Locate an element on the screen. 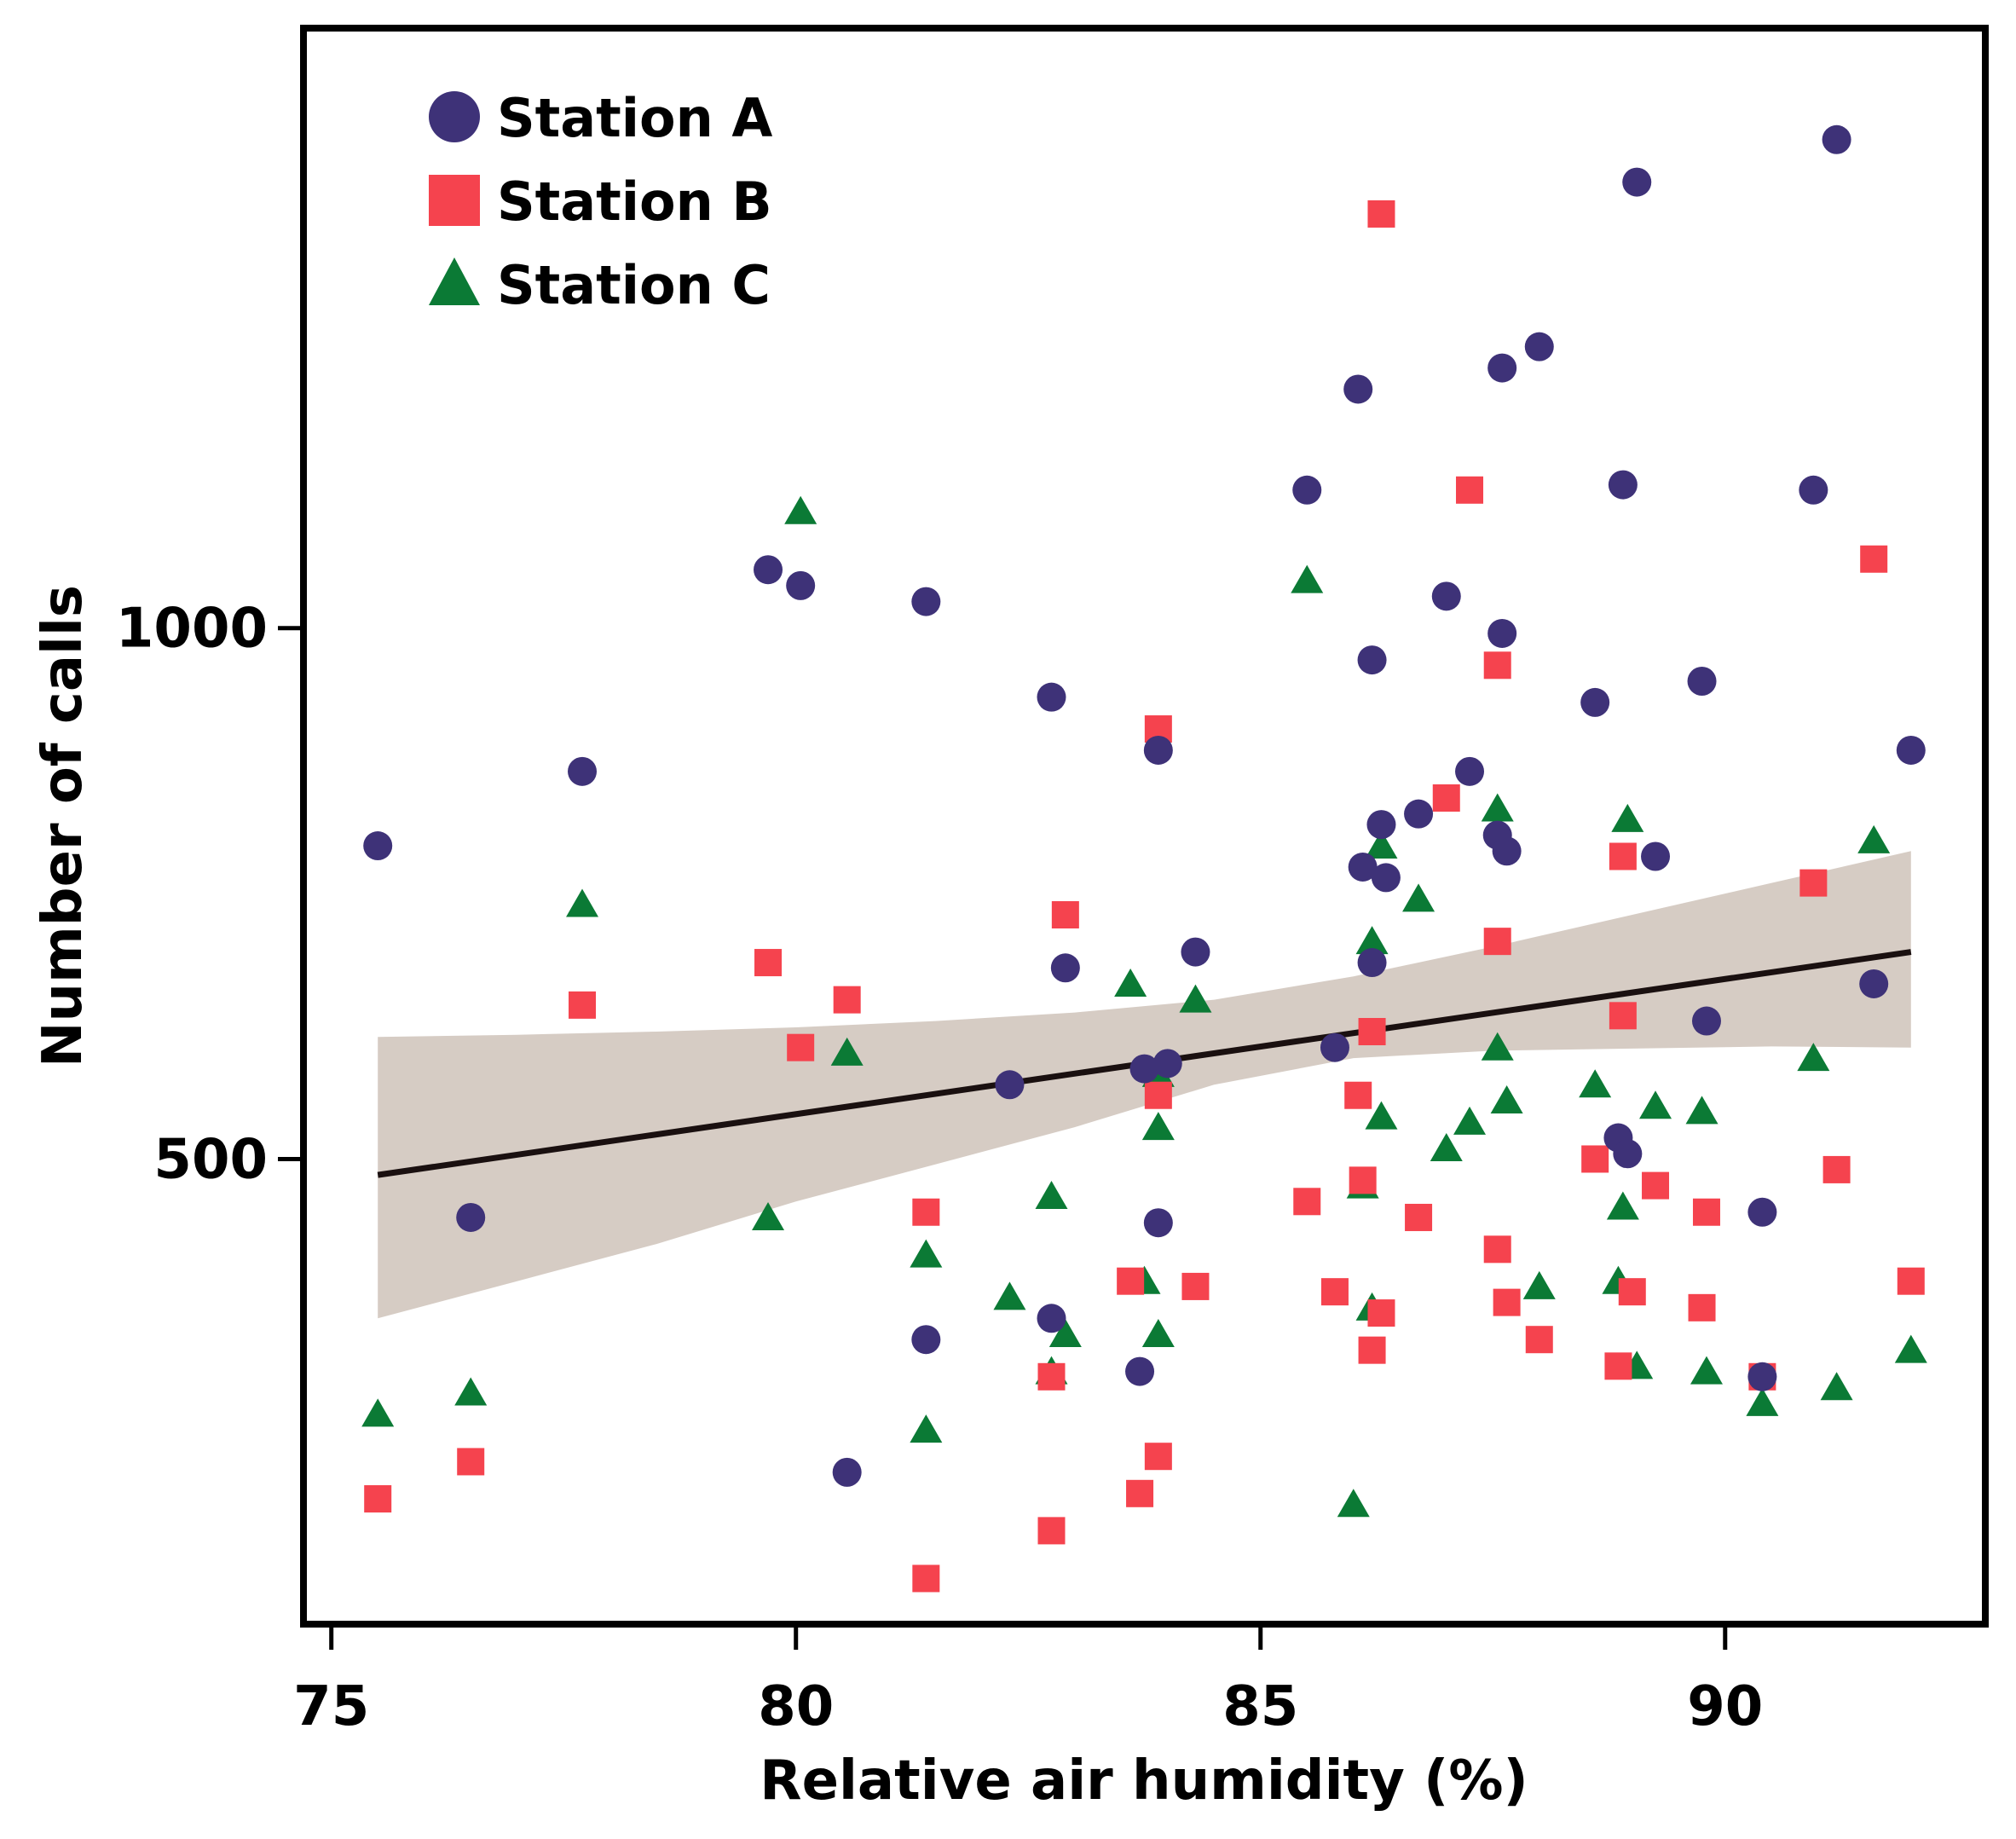 This screenshot has height=1839, width=2016. x-axis-title: Relative air humidity (%) is located at coordinates (1144, 1781).